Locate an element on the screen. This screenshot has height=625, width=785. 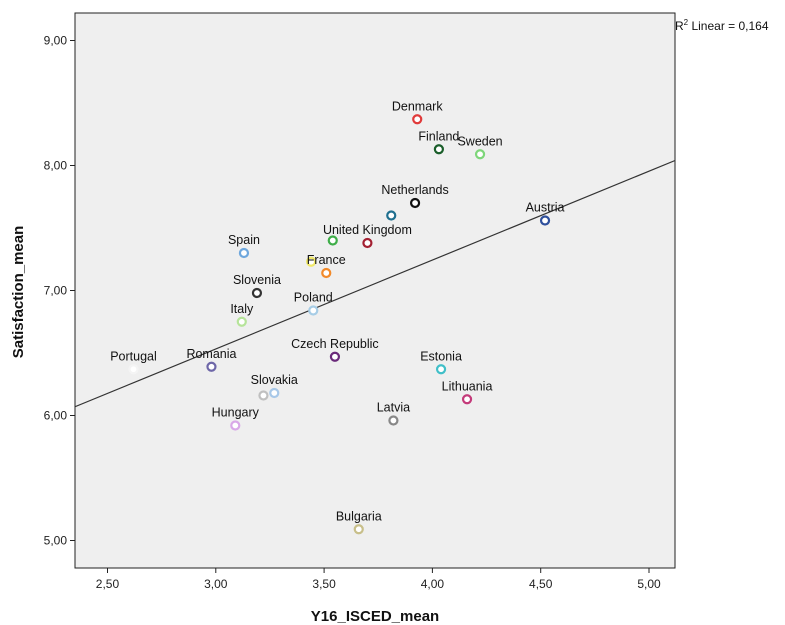
x-tick-label: 2,50 is located at coordinates (108, 584).